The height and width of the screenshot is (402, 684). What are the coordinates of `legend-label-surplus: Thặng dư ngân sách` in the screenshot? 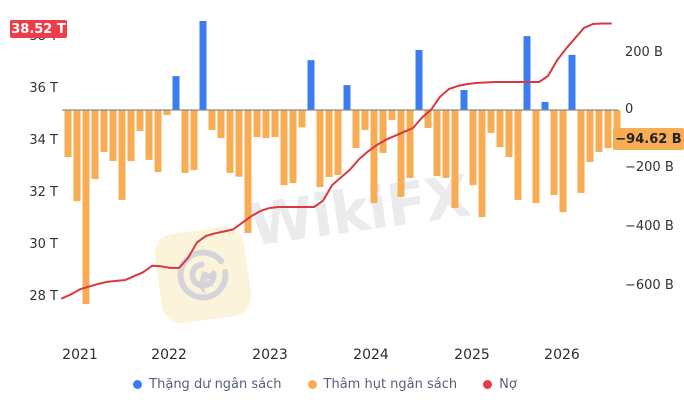 It's located at (215, 384).